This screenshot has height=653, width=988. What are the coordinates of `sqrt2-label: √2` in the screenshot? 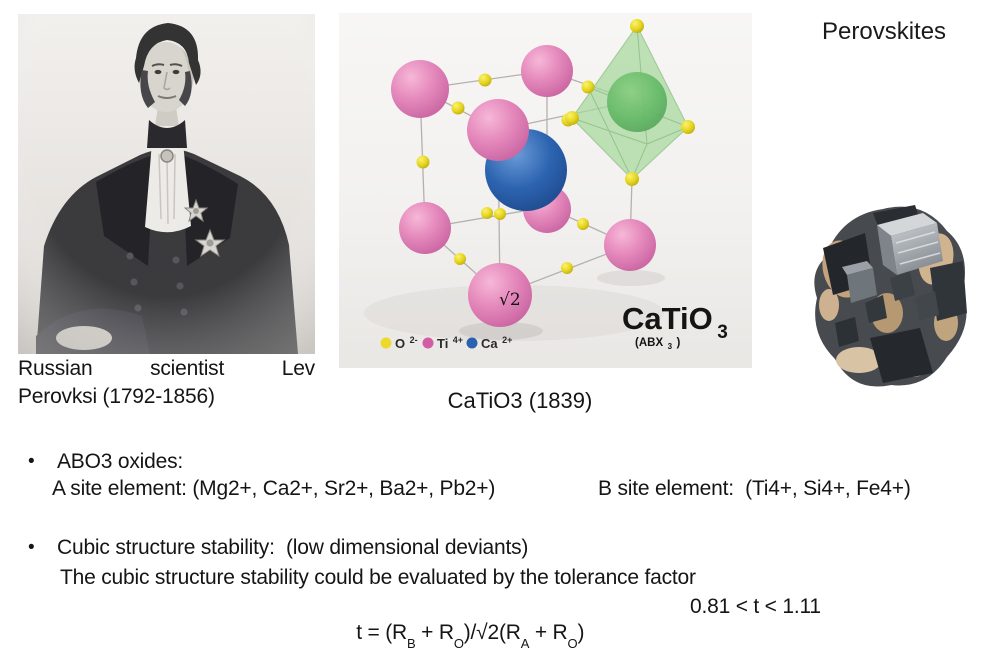 It's located at (510, 300).